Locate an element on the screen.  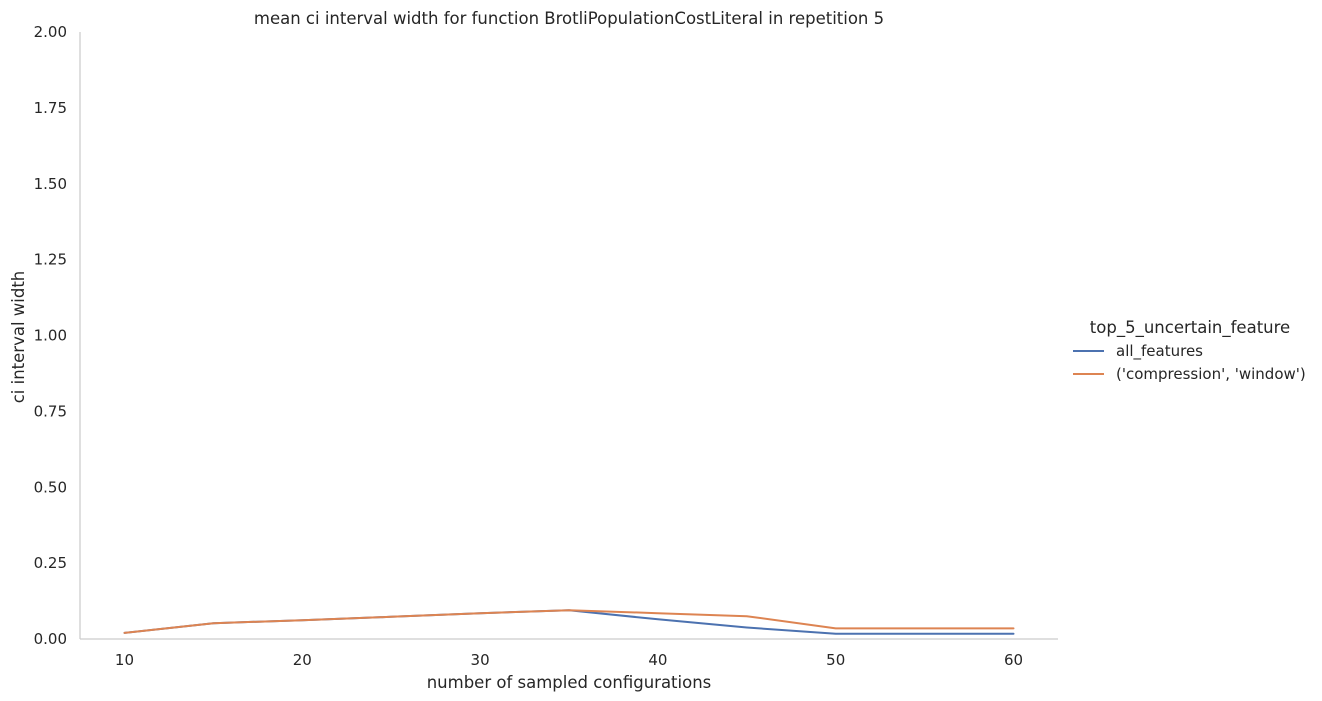
y-tick-label: 1.25 is located at coordinates (50, 260).